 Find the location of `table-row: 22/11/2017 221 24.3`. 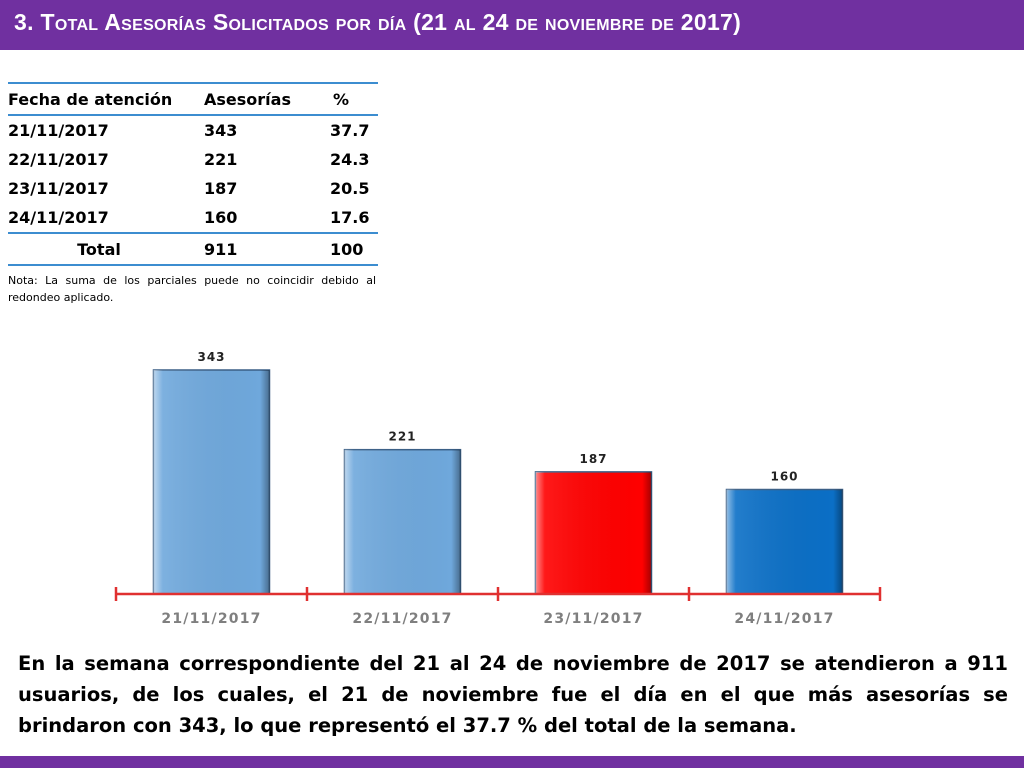

table-row: 22/11/2017 221 24.3 is located at coordinates (193, 159).